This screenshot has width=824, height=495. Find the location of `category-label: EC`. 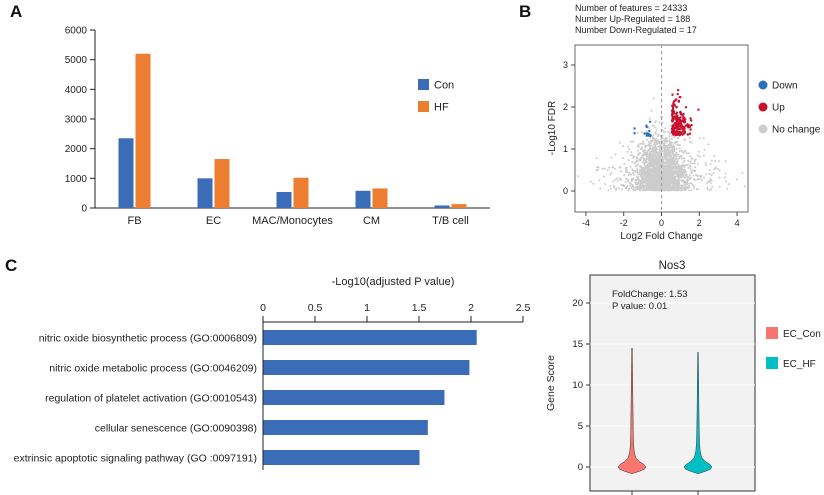

category-label: EC is located at coordinates (213, 221).